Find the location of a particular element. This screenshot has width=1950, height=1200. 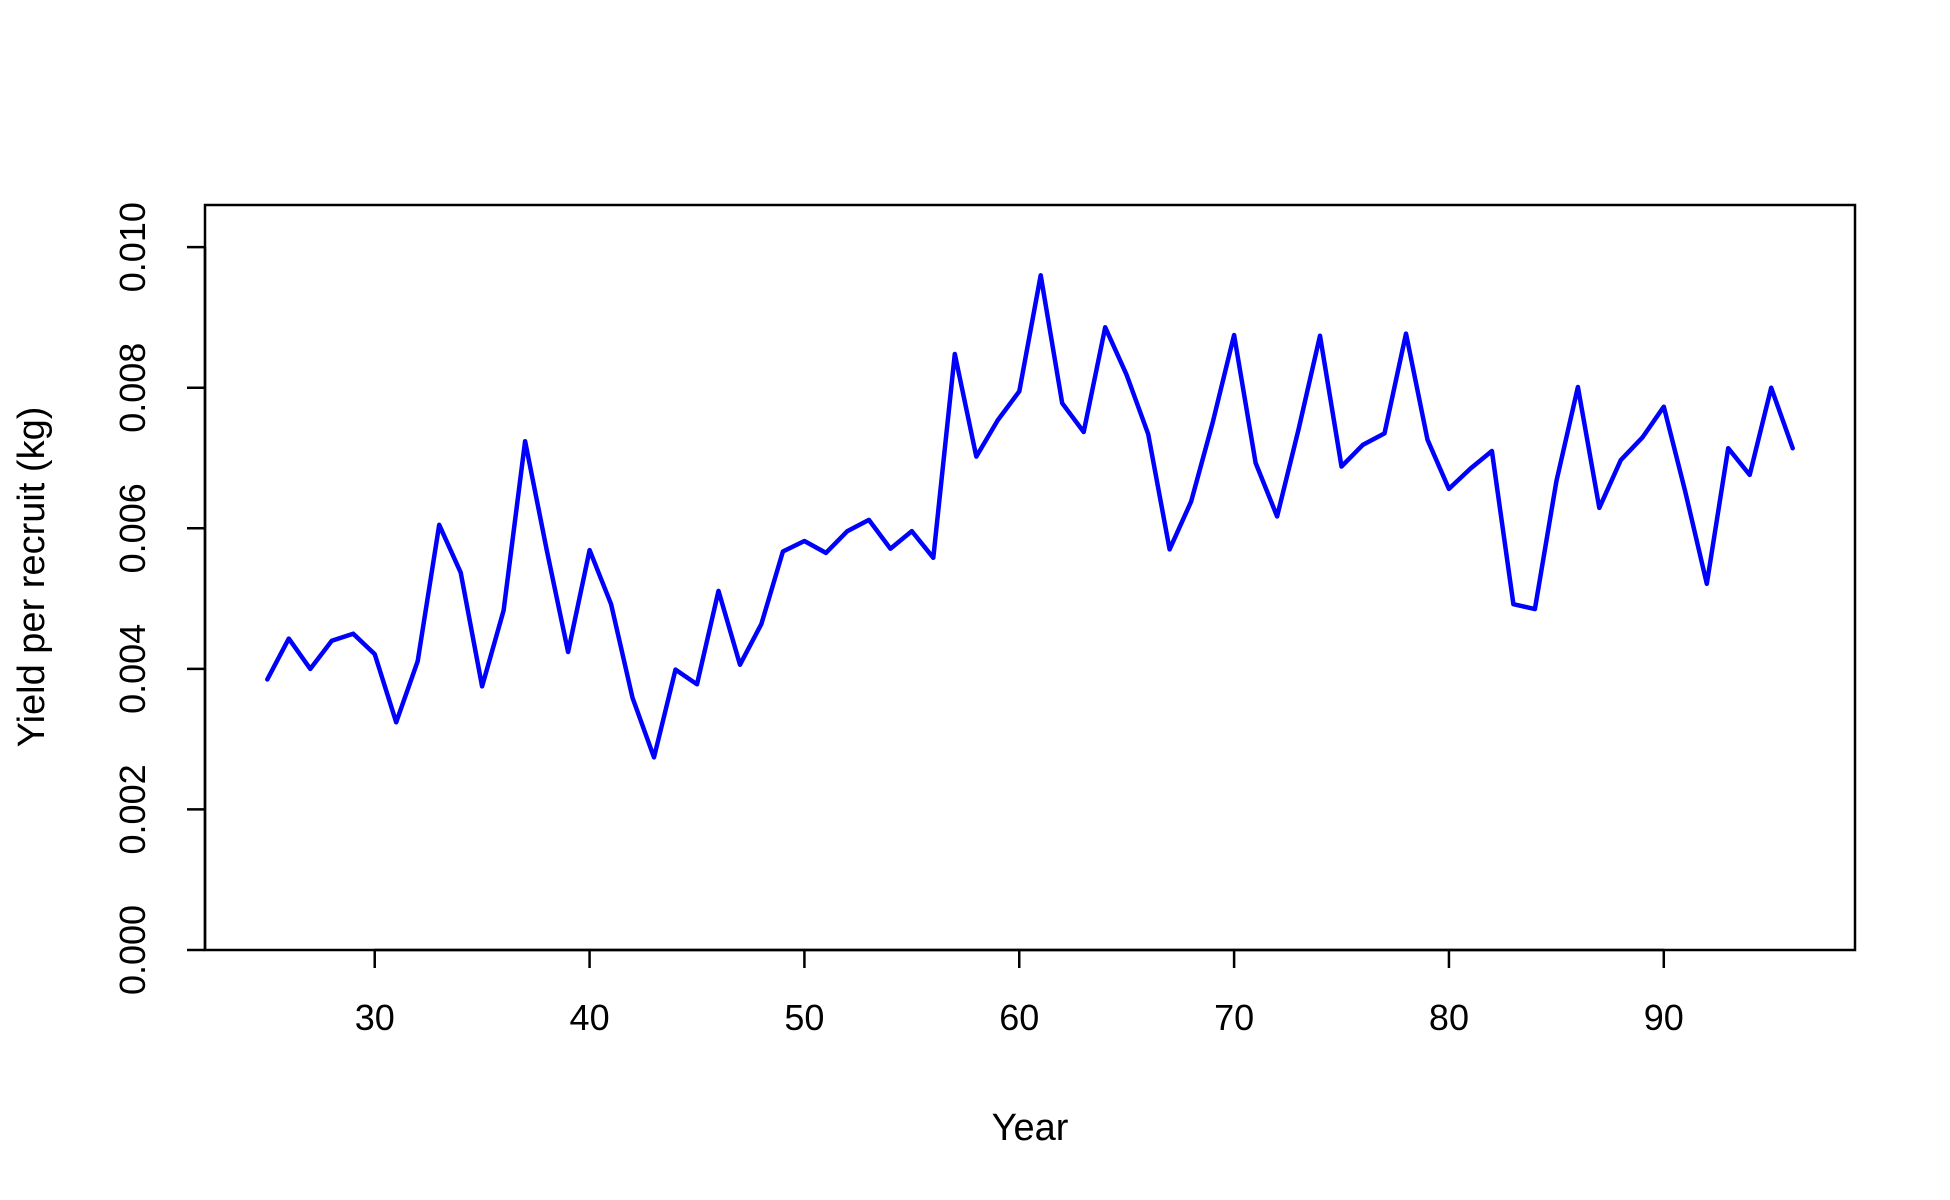

y-axis-title: Yield per recruit (kg) is located at coordinates (32, 577).